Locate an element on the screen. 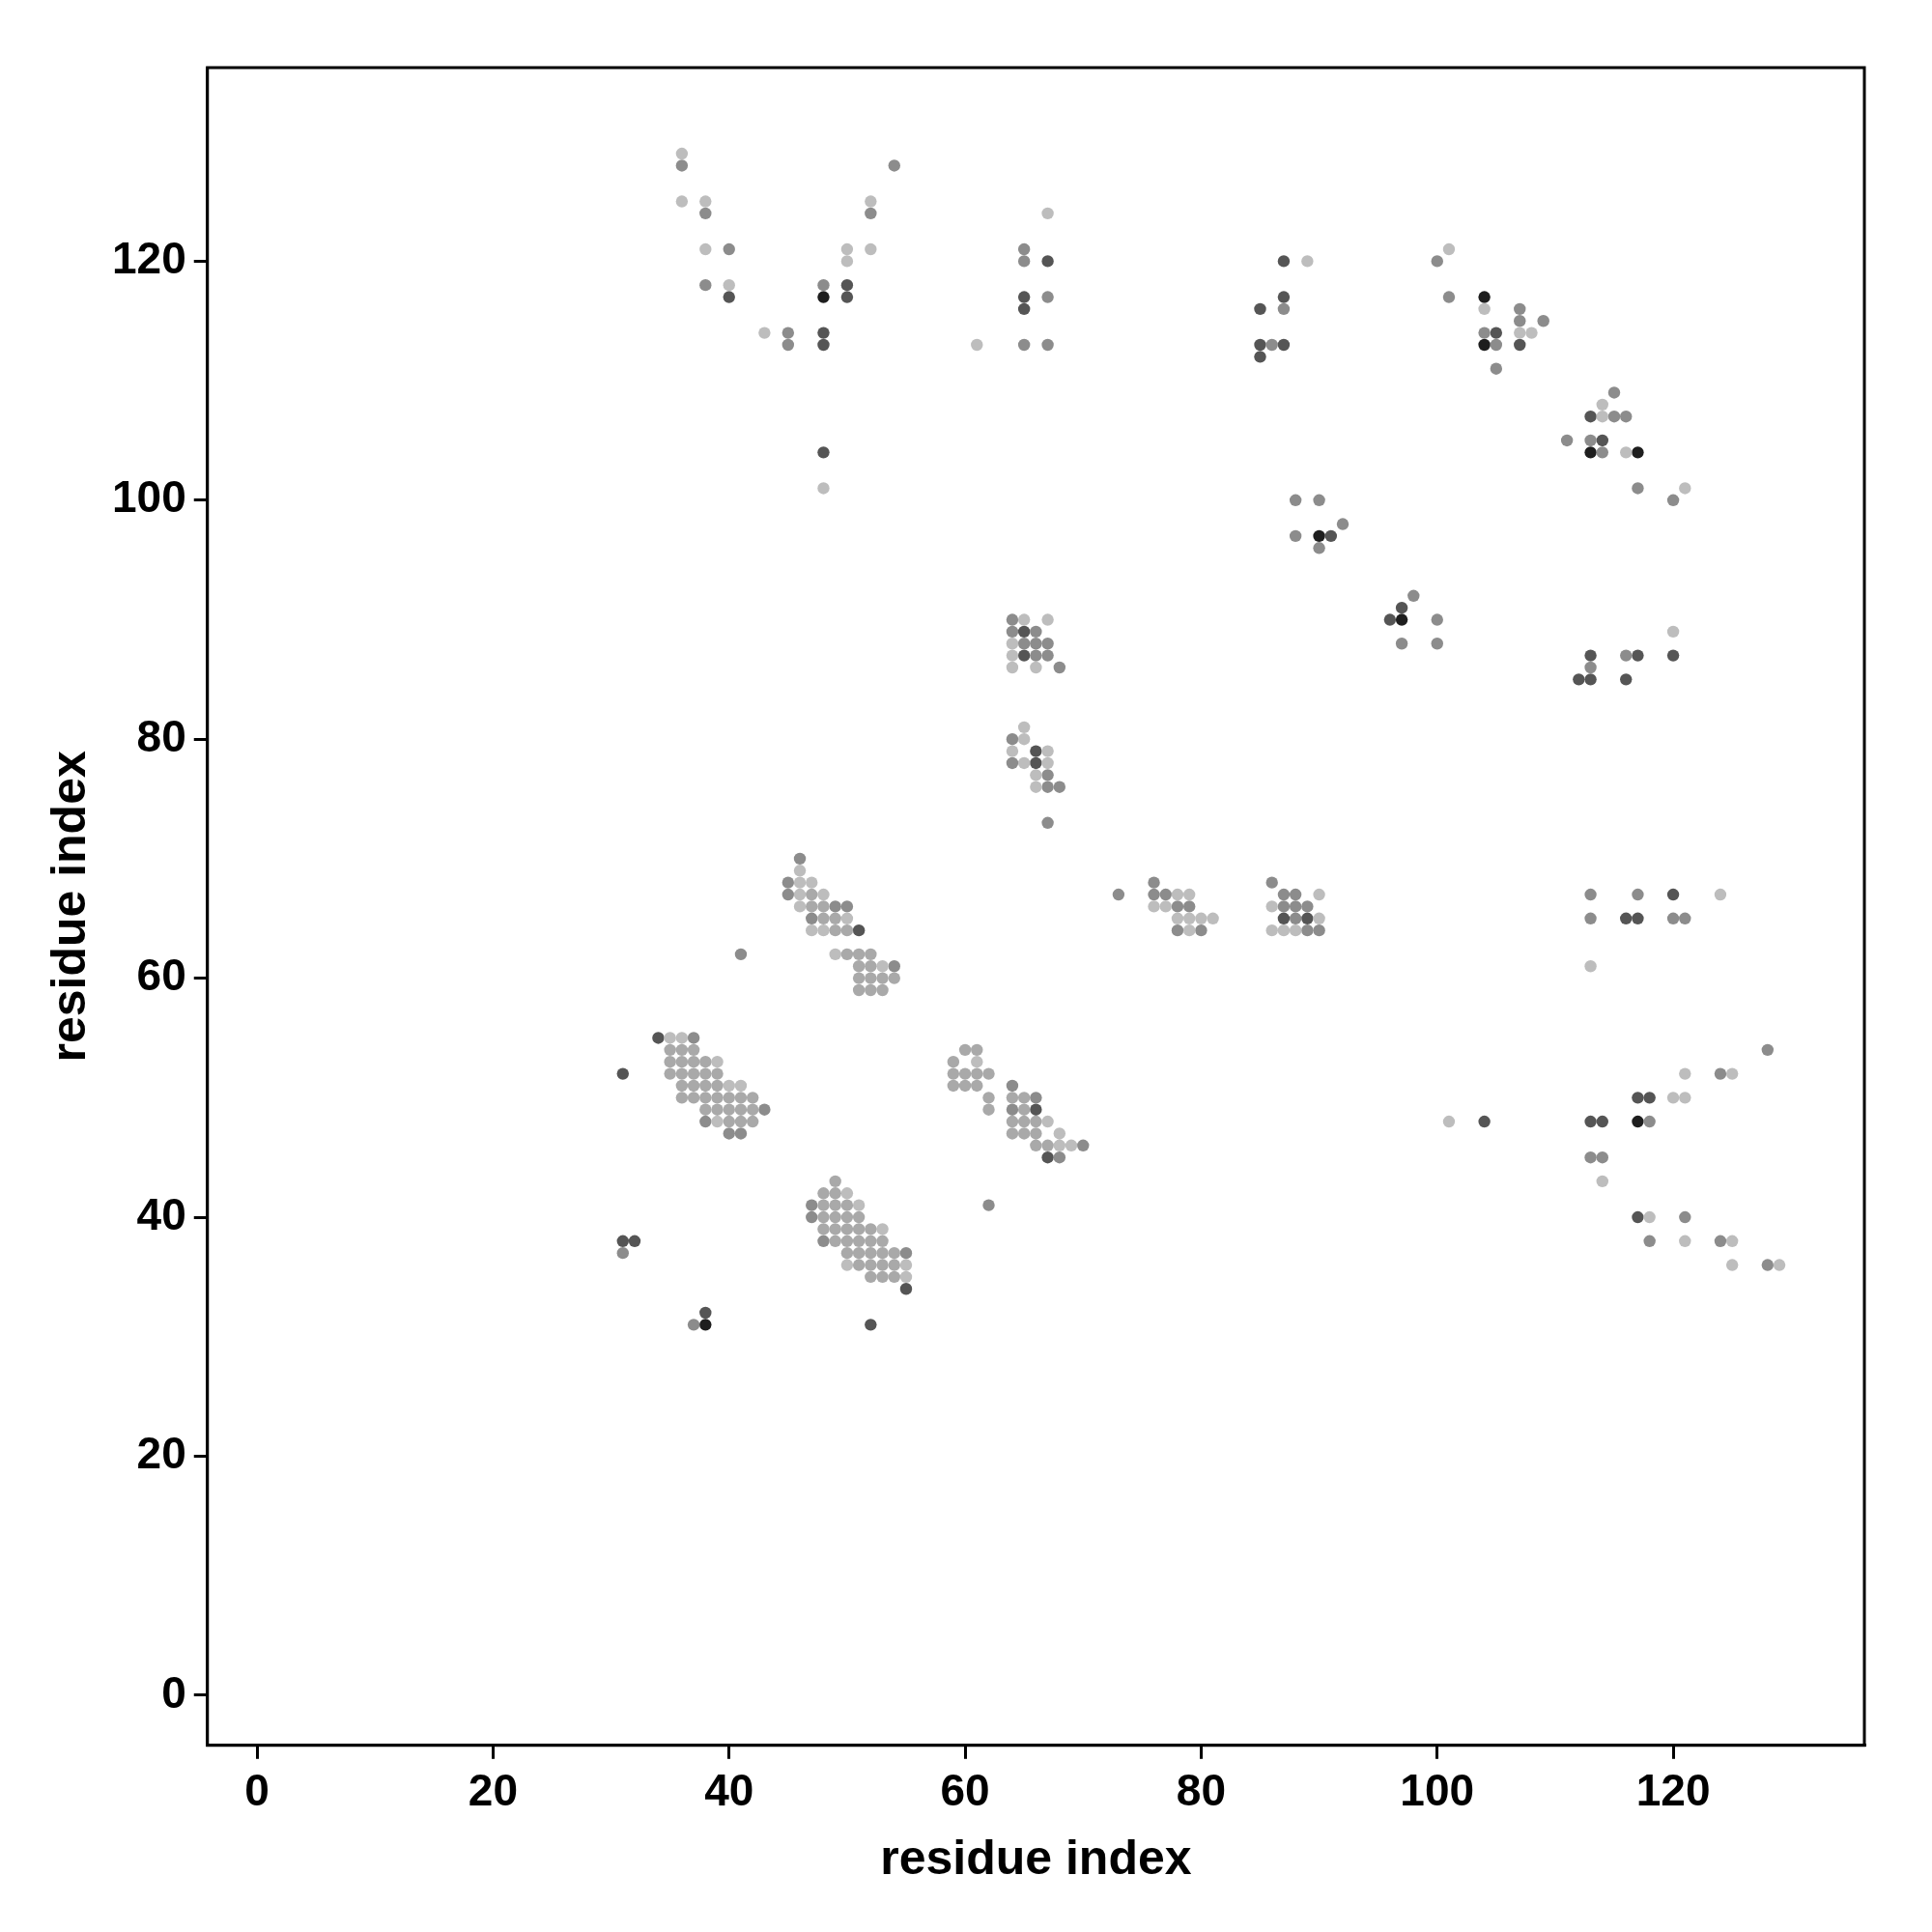 The image size is (1932, 1932). y-tick-label: 80 is located at coordinates (161, 735).